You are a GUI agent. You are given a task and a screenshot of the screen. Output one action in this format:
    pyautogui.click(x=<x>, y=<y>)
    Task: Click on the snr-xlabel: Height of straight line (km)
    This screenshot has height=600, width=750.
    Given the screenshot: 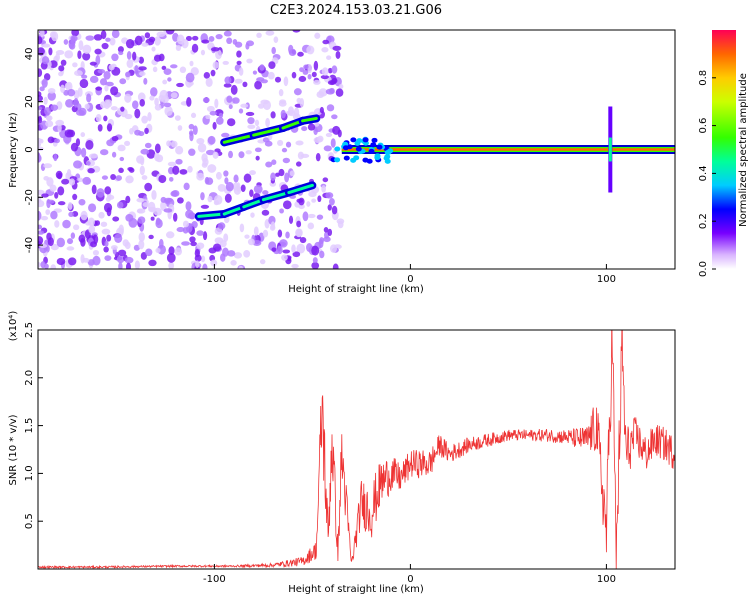 What is the action you would take?
    pyautogui.click(x=356, y=589)
    